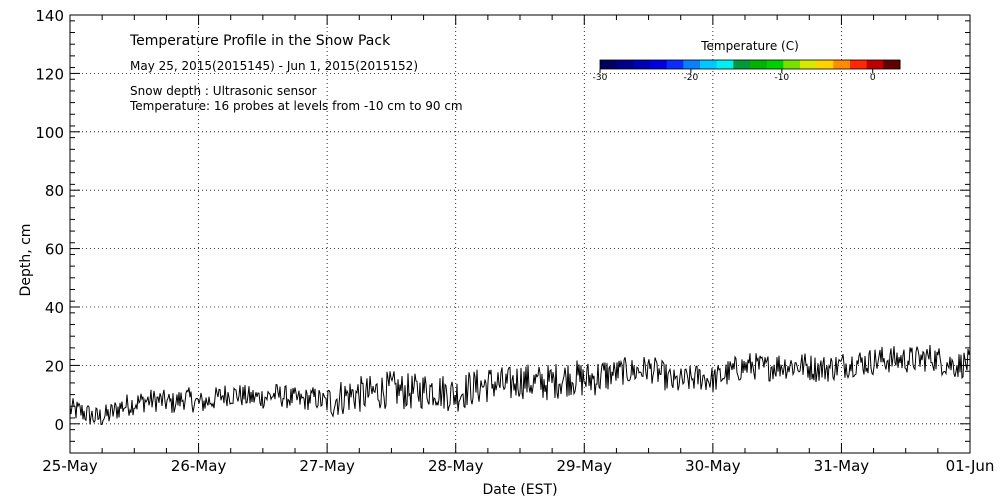 This screenshot has width=1000, height=500. What do you see at coordinates (842, 466) in the screenshot?
I see `x-tick-label: 31-May` at bounding box center [842, 466].